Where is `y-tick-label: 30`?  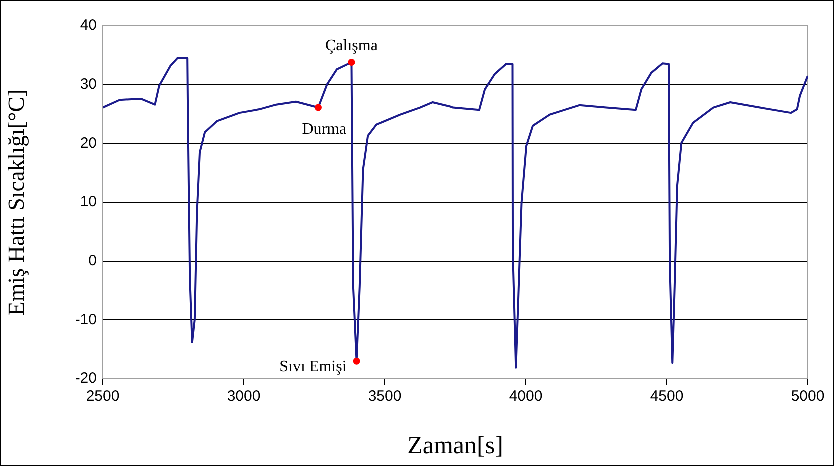 y-tick-label: 30 is located at coordinates (88, 84).